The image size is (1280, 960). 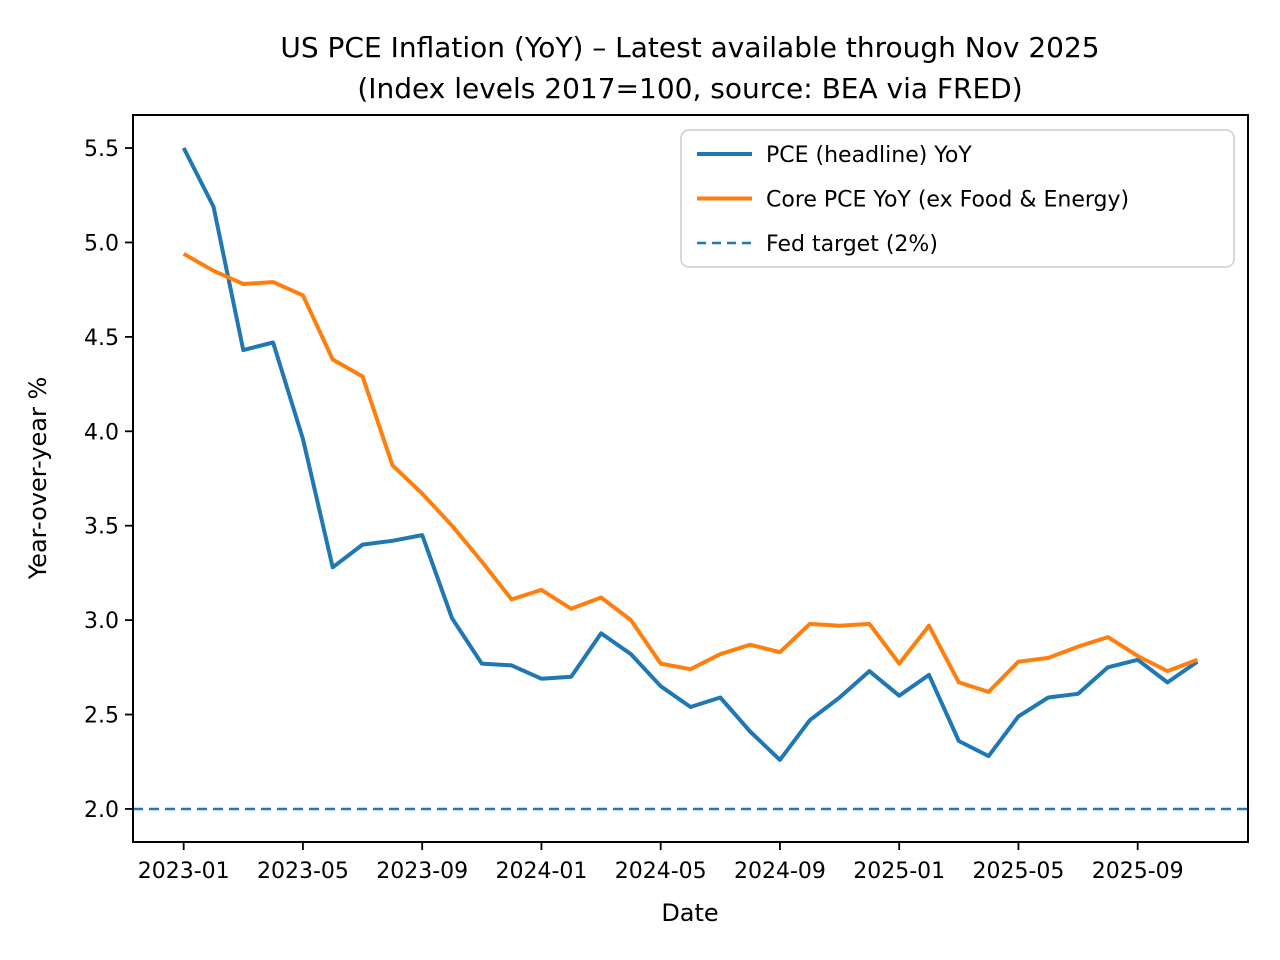 What do you see at coordinates (101, 338) in the screenshot?
I see `y-tick-label: 4.5` at bounding box center [101, 338].